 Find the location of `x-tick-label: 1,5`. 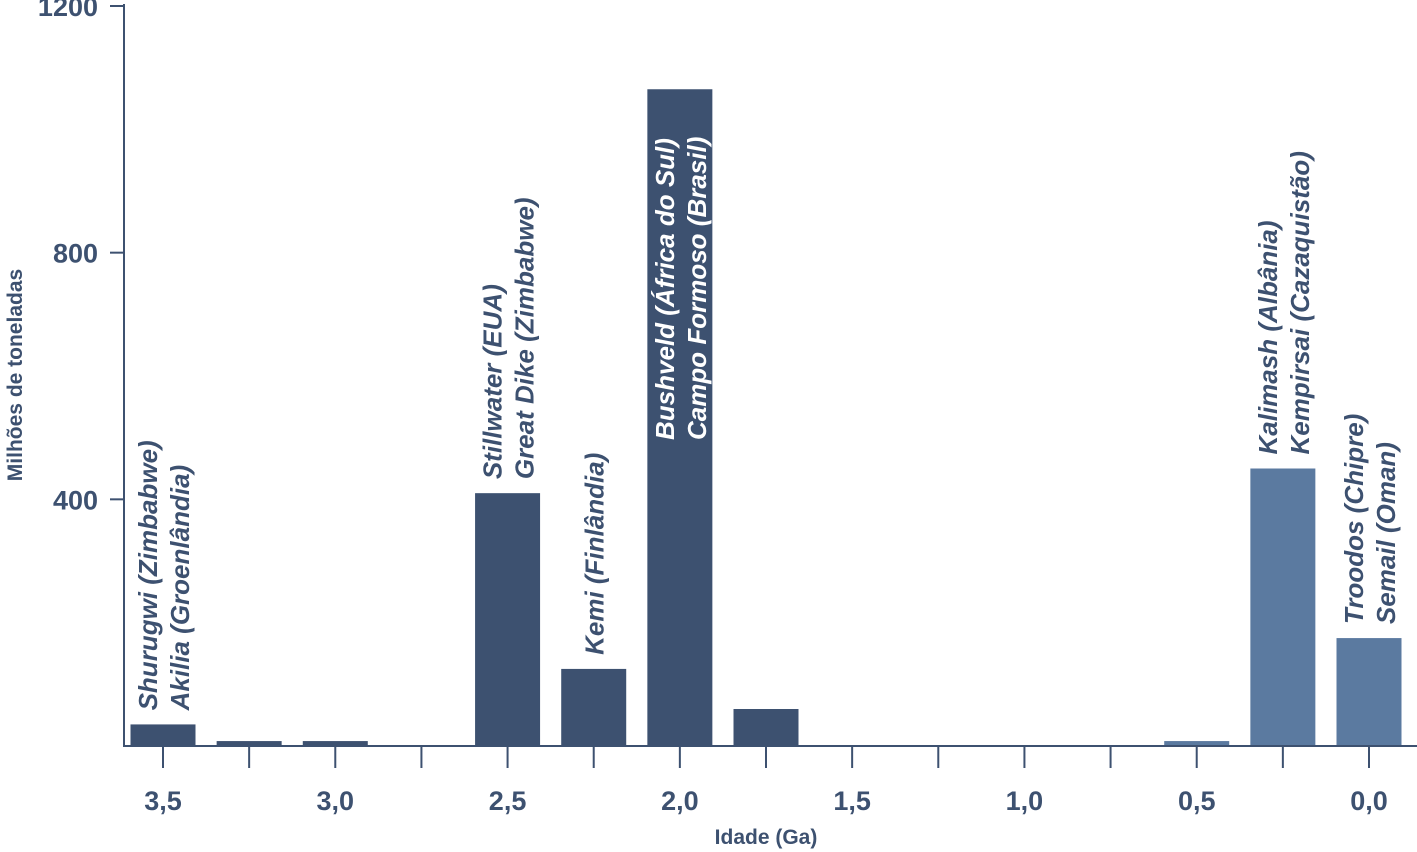

x-tick-label: 1,5 is located at coordinates (852, 801).